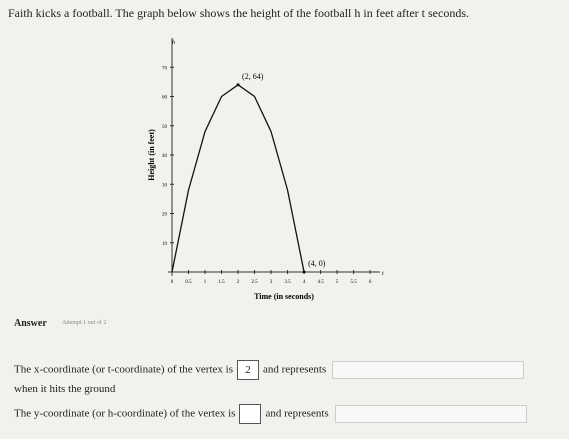  What do you see at coordinates (304, 282) in the screenshot?
I see `x-tick-label: 4` at bounding box center [304, 282].